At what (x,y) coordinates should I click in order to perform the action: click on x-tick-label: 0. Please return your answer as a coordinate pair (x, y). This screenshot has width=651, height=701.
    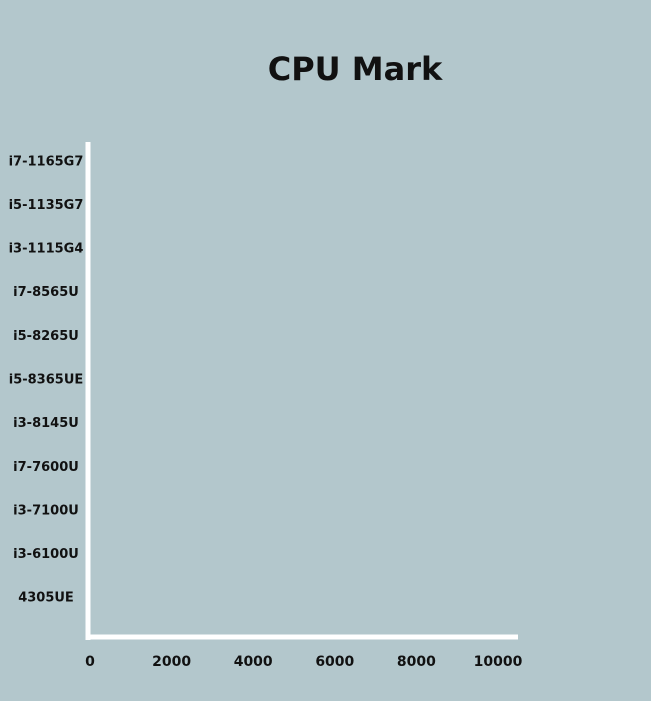
    Looking at the image, I should click on (90, 662).